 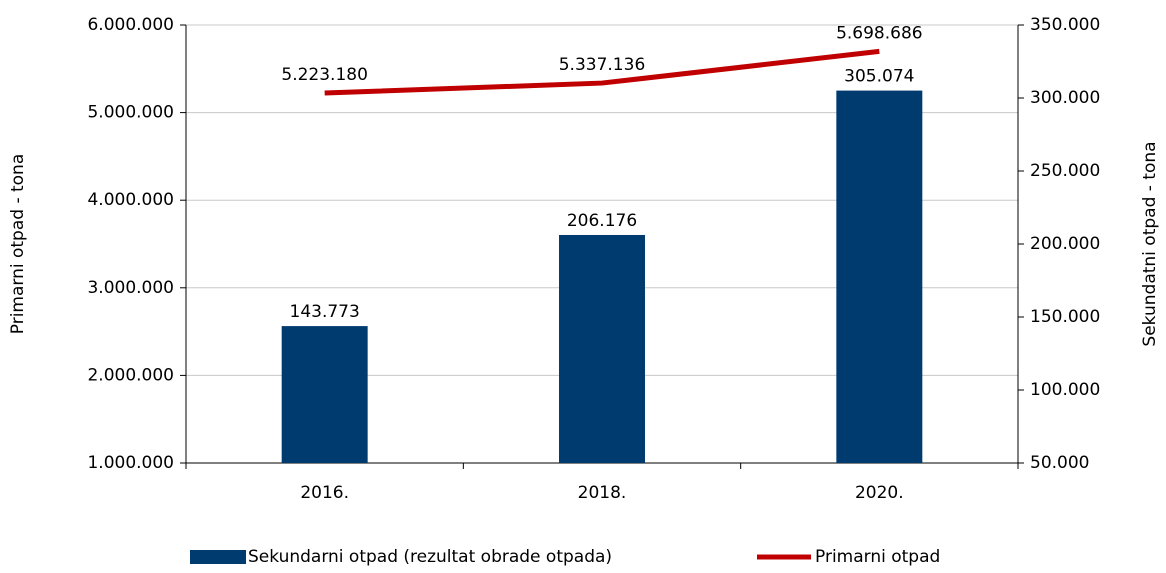 I want to click on y-tick-label: 4.000.000, so click(x=130, y=200).